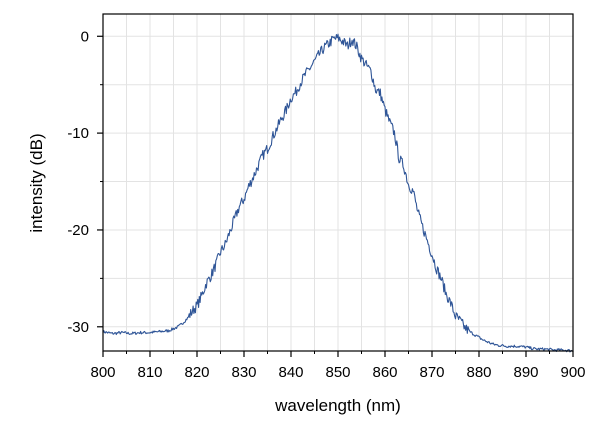  What do you see at coordinates (196, 372) in the screenshot?
I see `x-tick-label: 820` at bounding box center [196, 372].